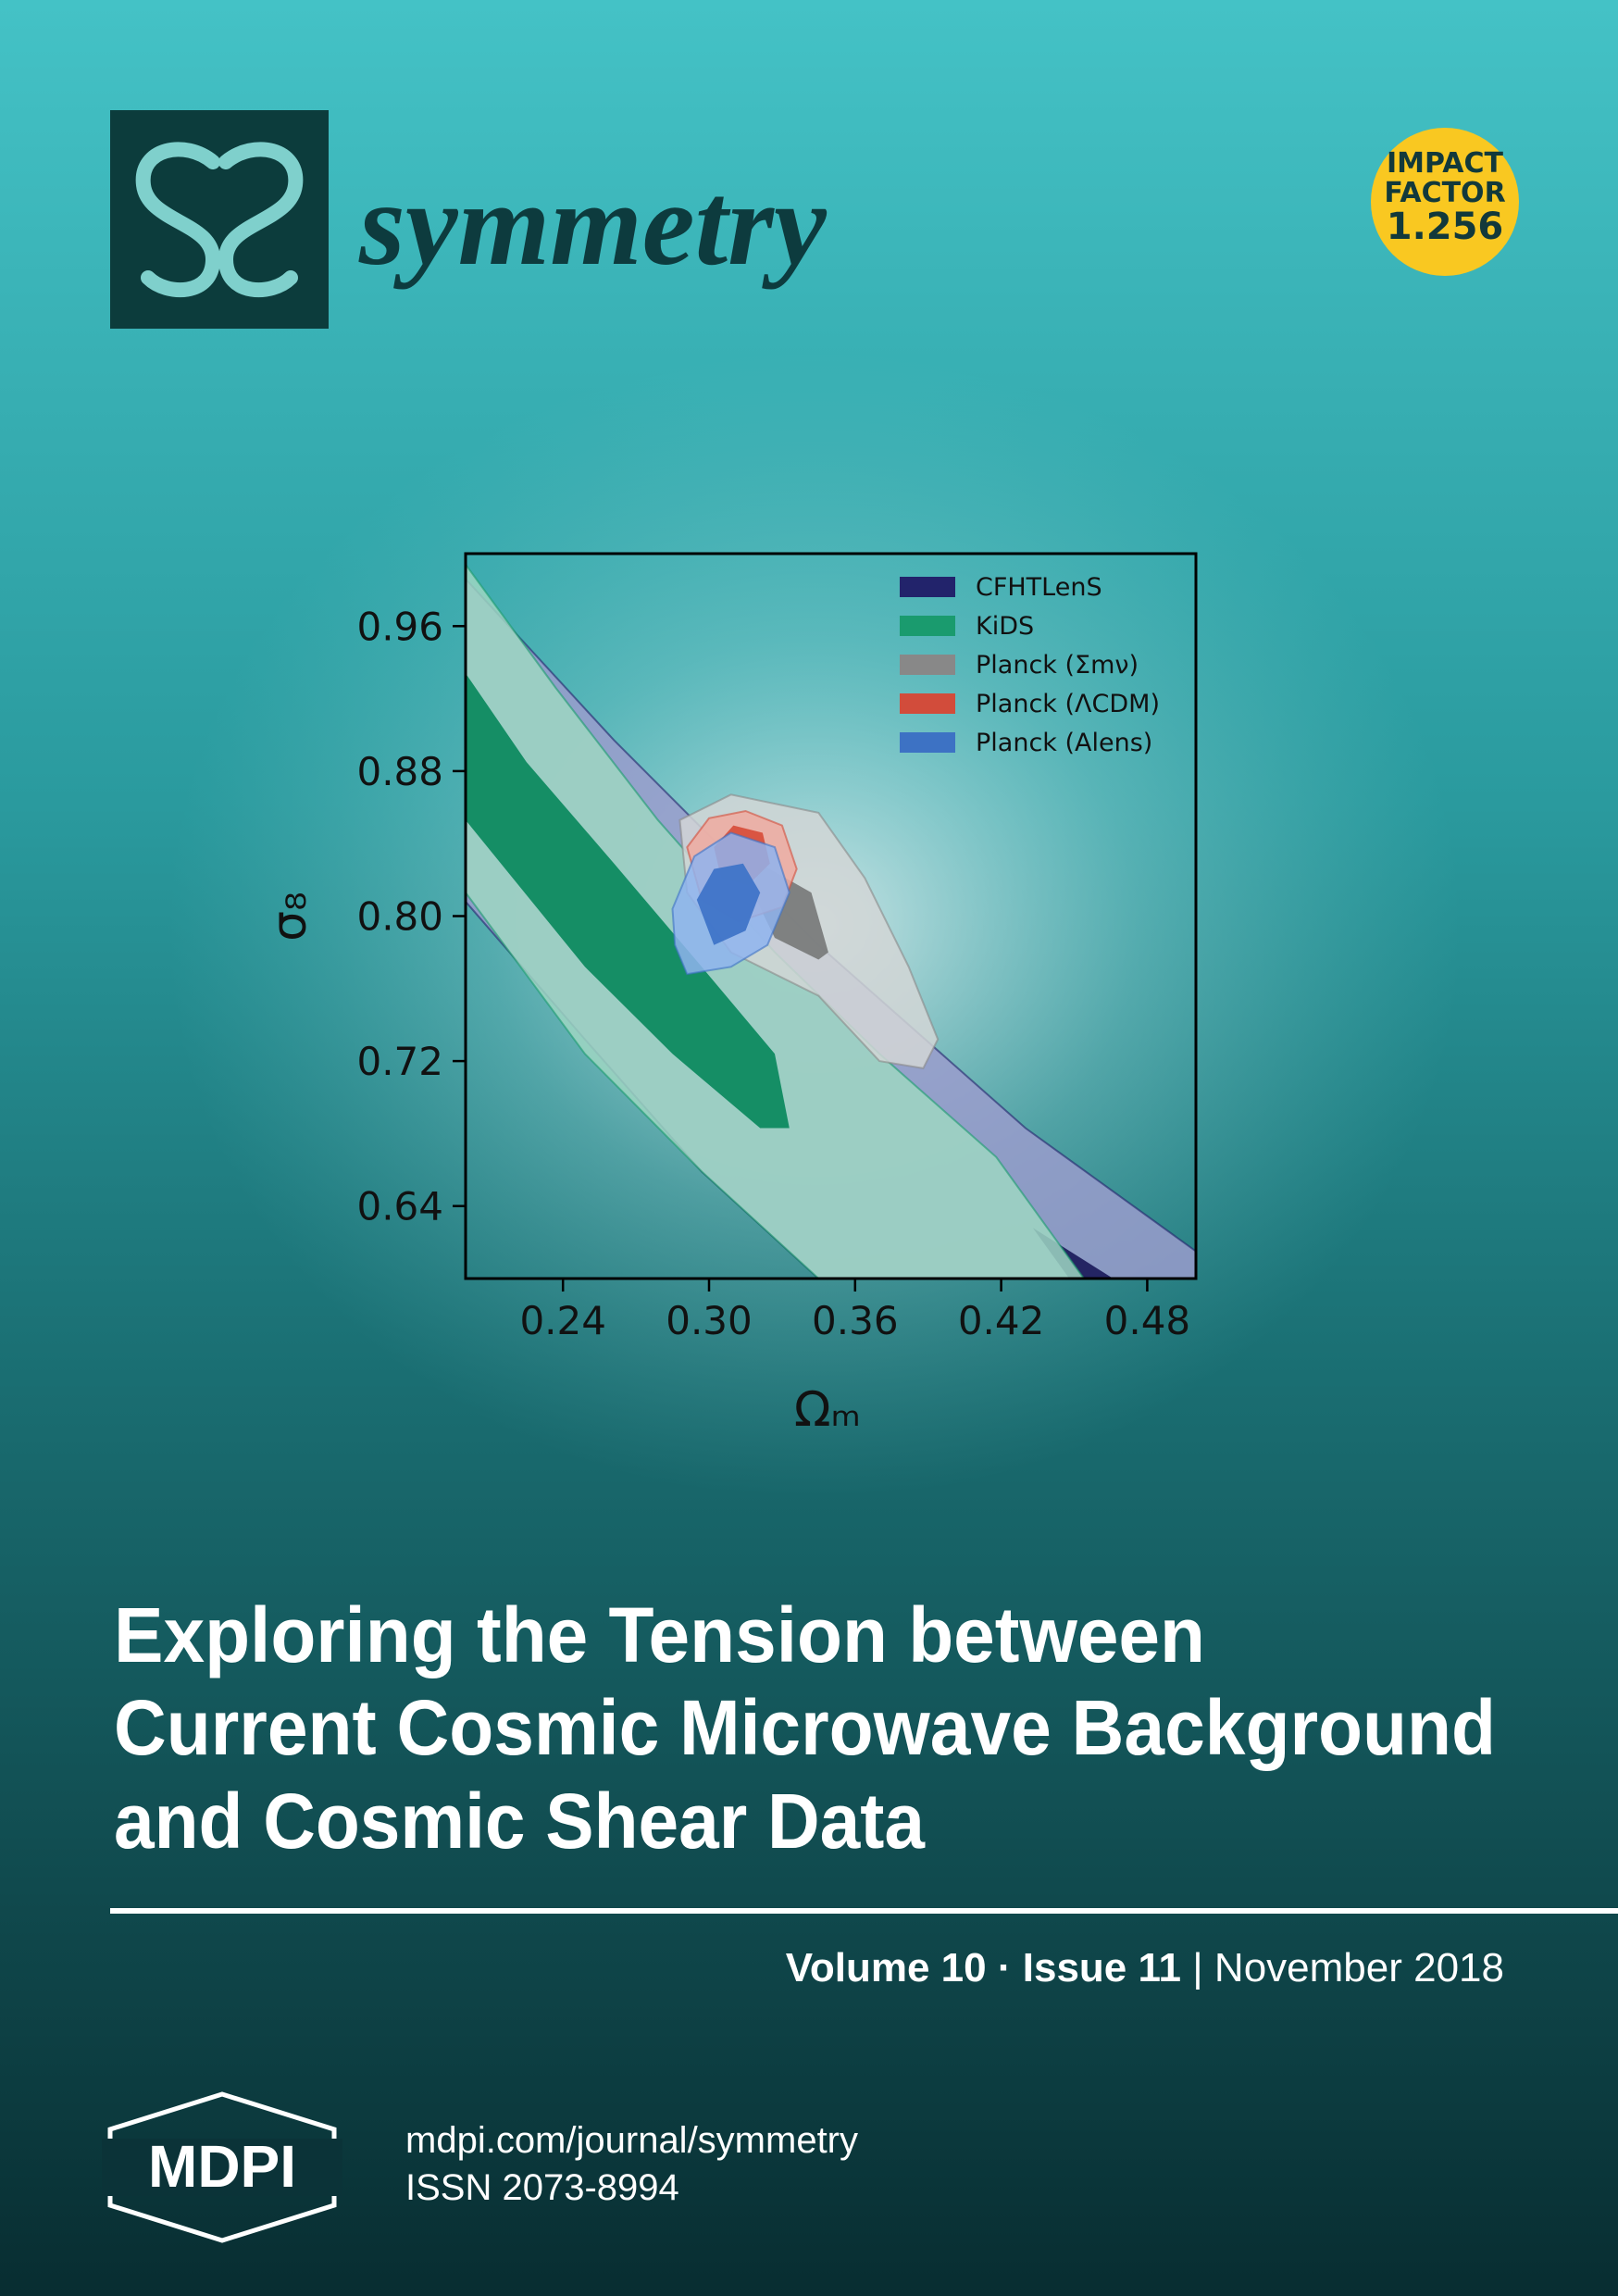 This screenshot has height=2296, width=1618. Describe the element at coordinates (659, 1634) in the screenshot. I see `title-line: Exploring the Tension between` at that location.